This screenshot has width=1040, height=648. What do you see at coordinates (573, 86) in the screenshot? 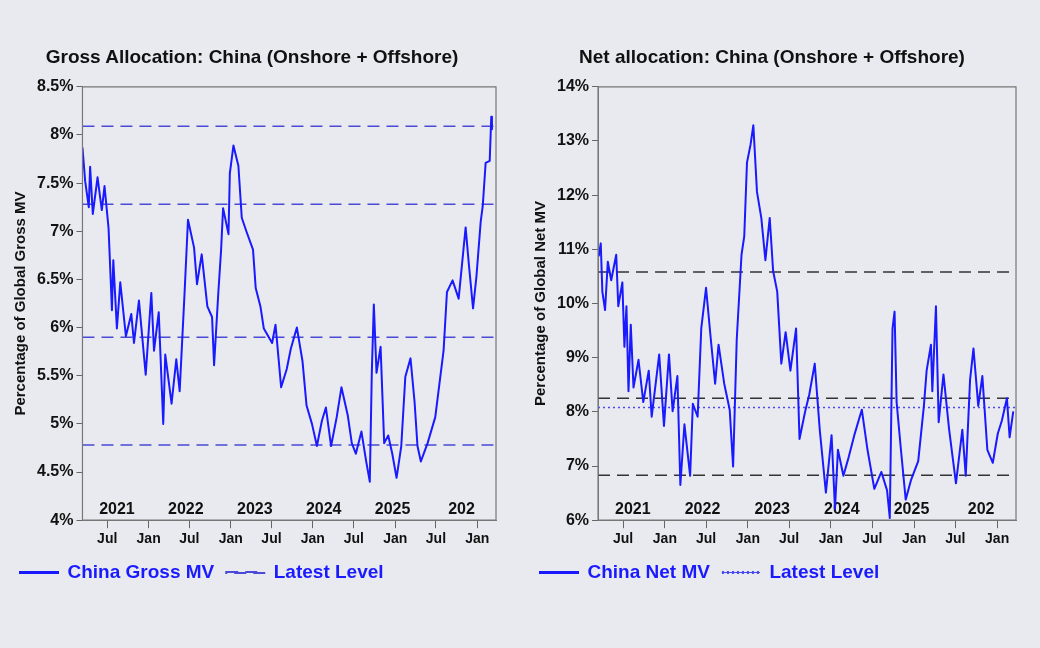
I see `y-tick-label: 14%` at bounding box center [573, 86].